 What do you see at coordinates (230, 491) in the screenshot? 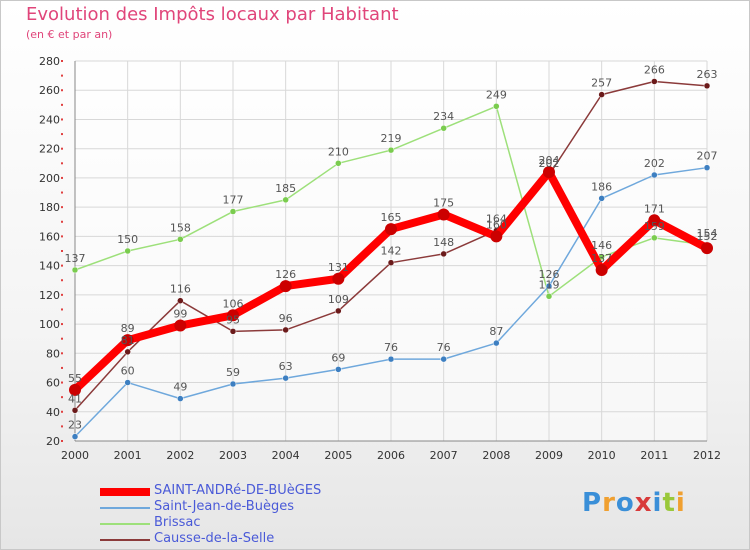
I see `legend-item: SAINT-ANDRé-DE-BUèGES` at bounding box center [230, 491].